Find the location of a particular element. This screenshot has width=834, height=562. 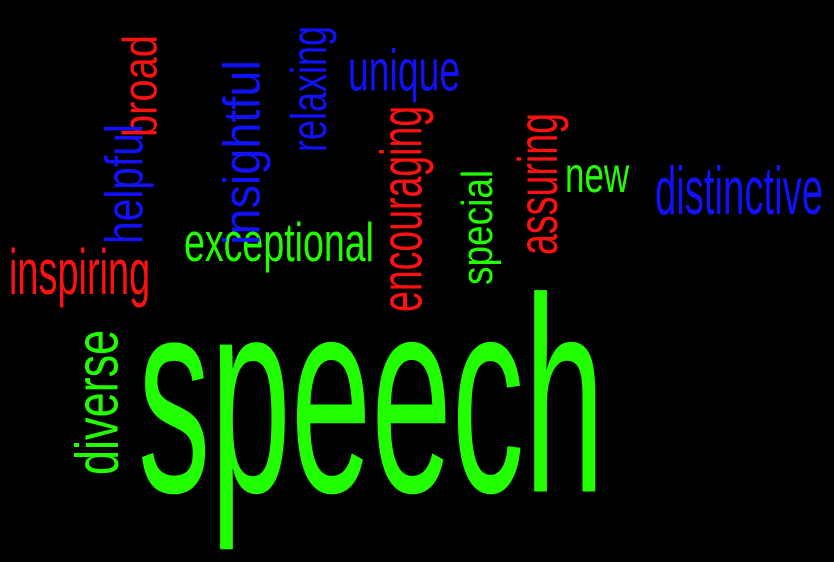

word-unique: unique is located at coordinates (404, 71).